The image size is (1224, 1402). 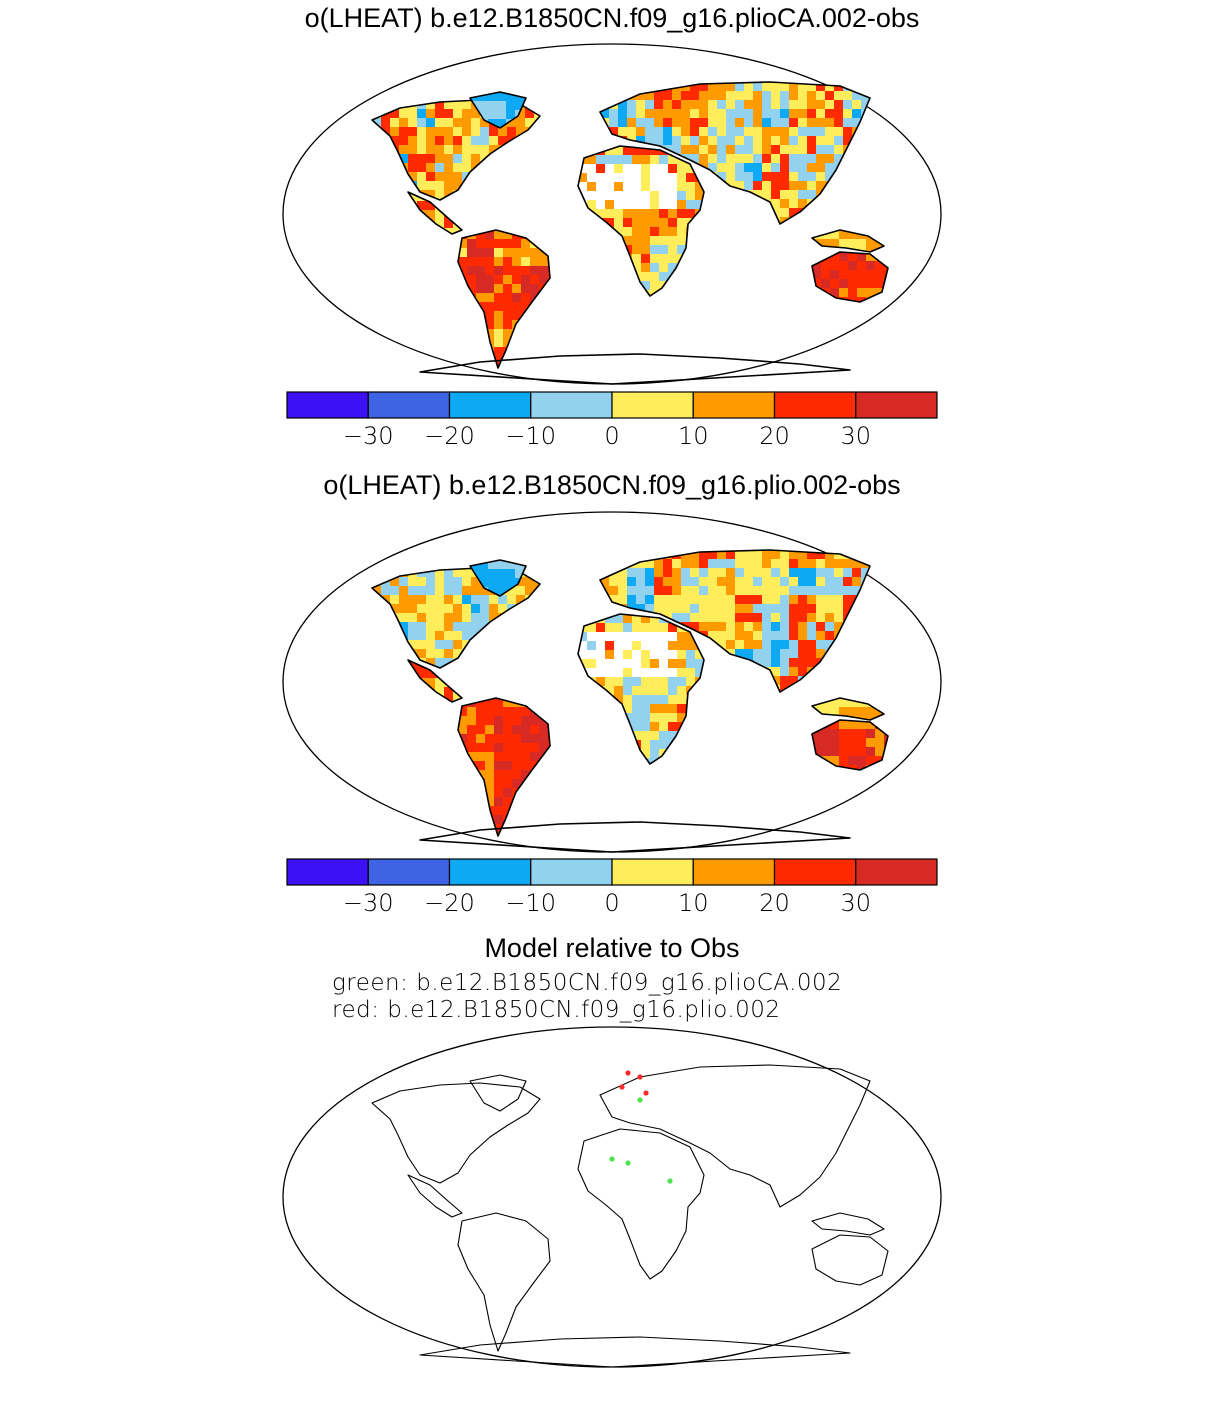 What do you see at coordinates (612, 948) in the screenshot?
I see `panel3-title: Model relative to Obs` at bounding box center [612, 948].